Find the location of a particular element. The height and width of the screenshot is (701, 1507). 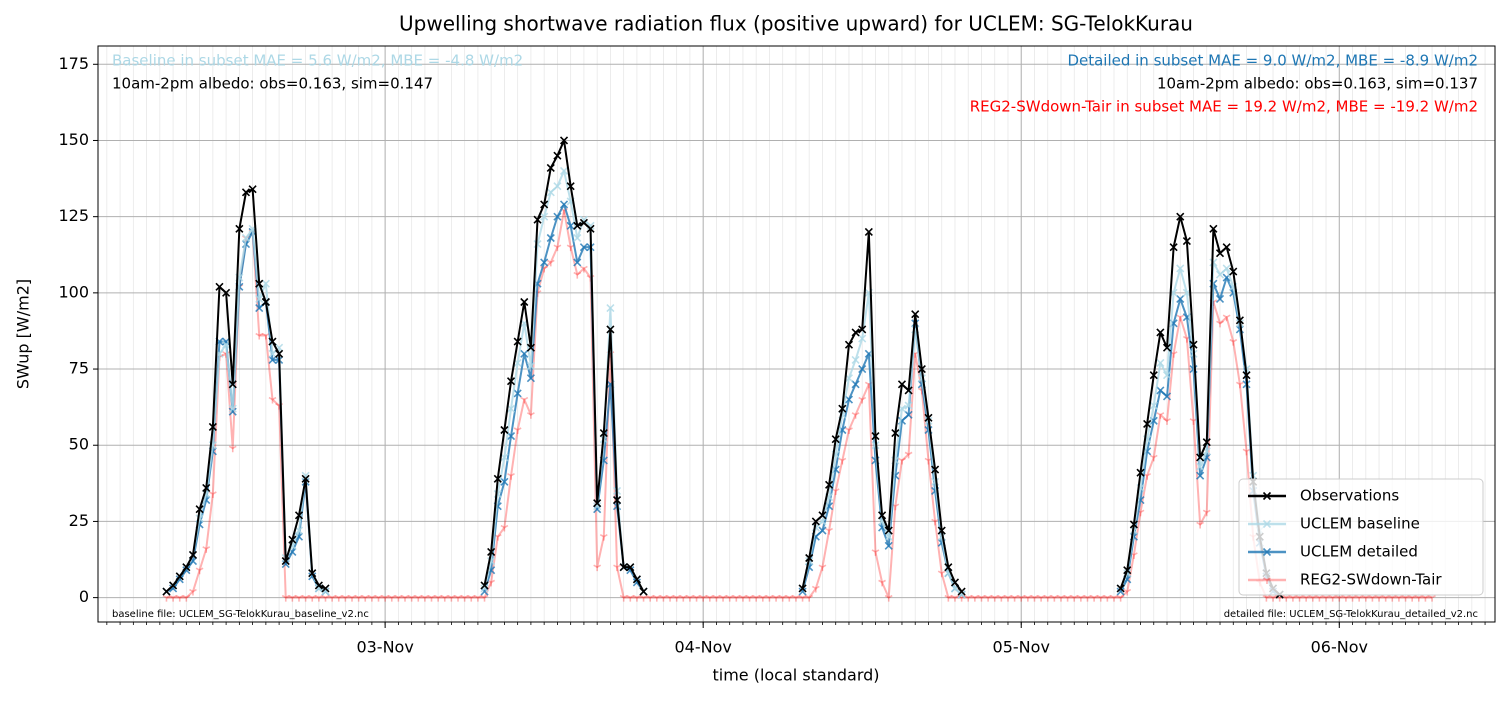

x-tick-label: 06-Nov is located at coordinates (1339, 647).